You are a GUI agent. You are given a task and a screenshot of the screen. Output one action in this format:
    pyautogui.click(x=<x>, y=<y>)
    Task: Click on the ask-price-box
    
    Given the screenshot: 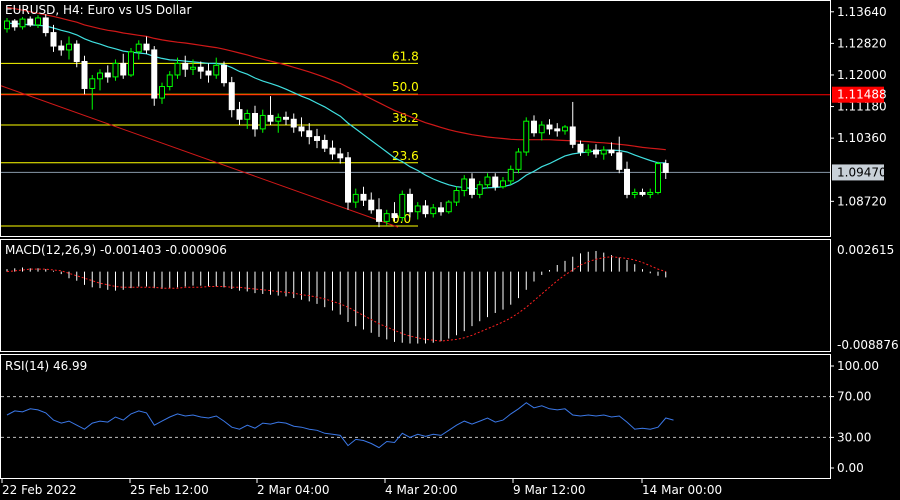 What is the action you would take?
    pyautogui.click(x=858, y=94)
    